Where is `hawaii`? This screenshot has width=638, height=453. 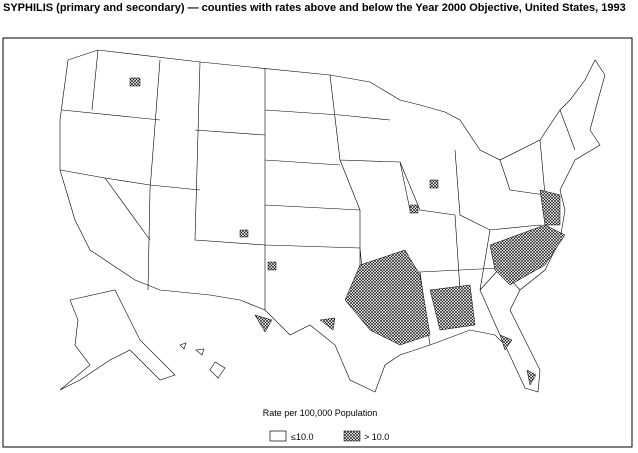
hawaii is located at coordinates (202, 360).